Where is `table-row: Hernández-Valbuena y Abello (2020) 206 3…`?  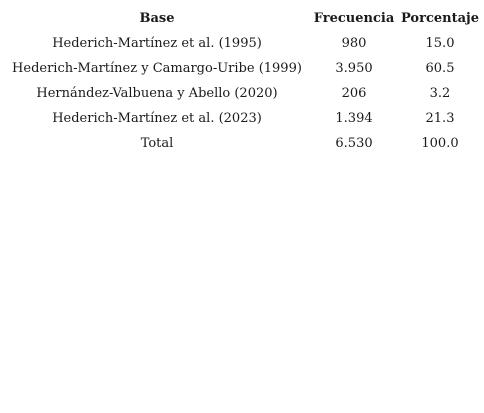 table-row: Hernández-Valbuena y Abello (2020) 206 3… is located at coordinates (243, 93).